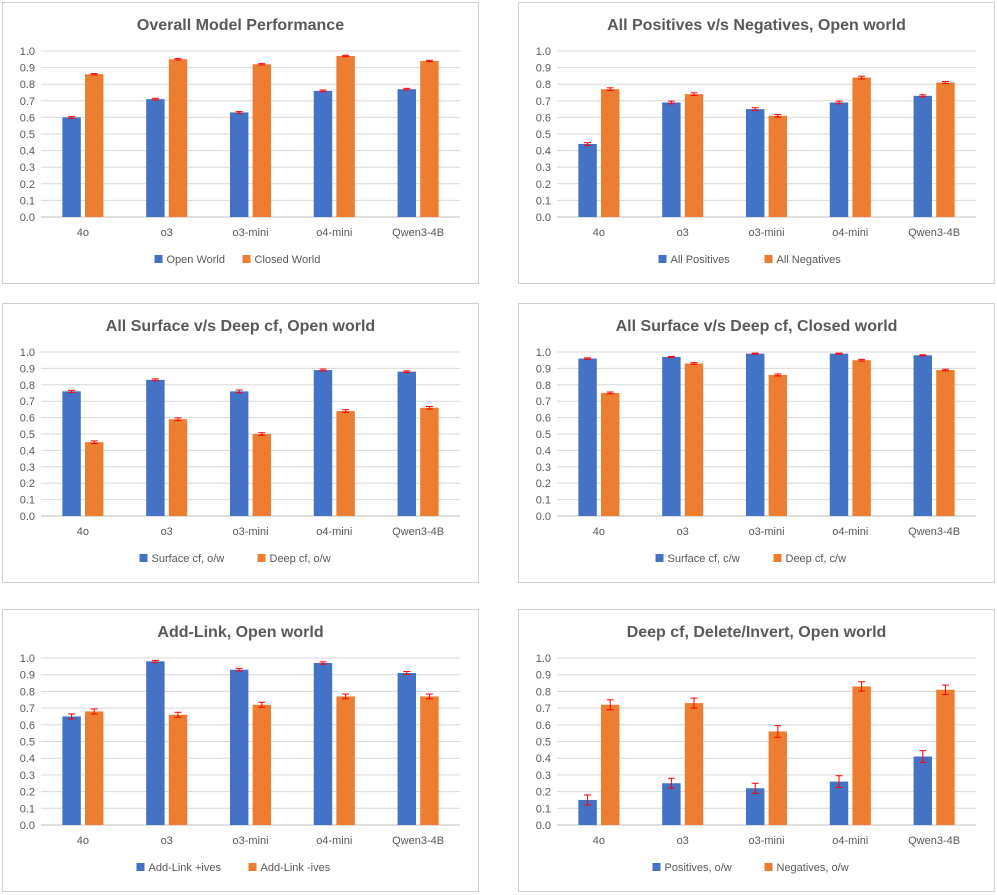 The width and height of the screenshot is (997, 895). Describe the element at coordinates (188, 559) in the screenshot. I see `legend-label: Surface cf, o/w` at that location.